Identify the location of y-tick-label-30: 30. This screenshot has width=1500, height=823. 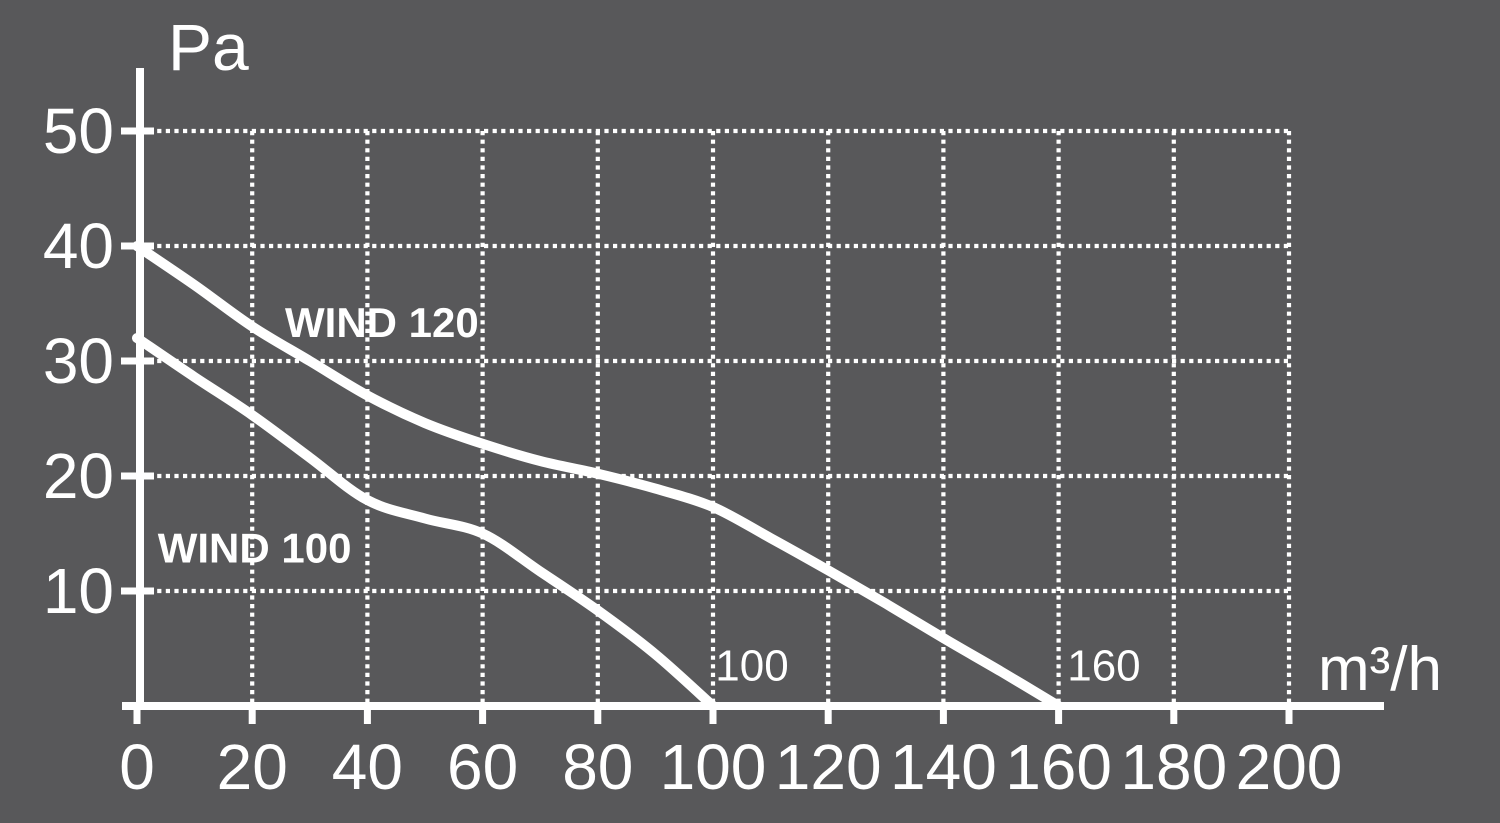
(78, 361).